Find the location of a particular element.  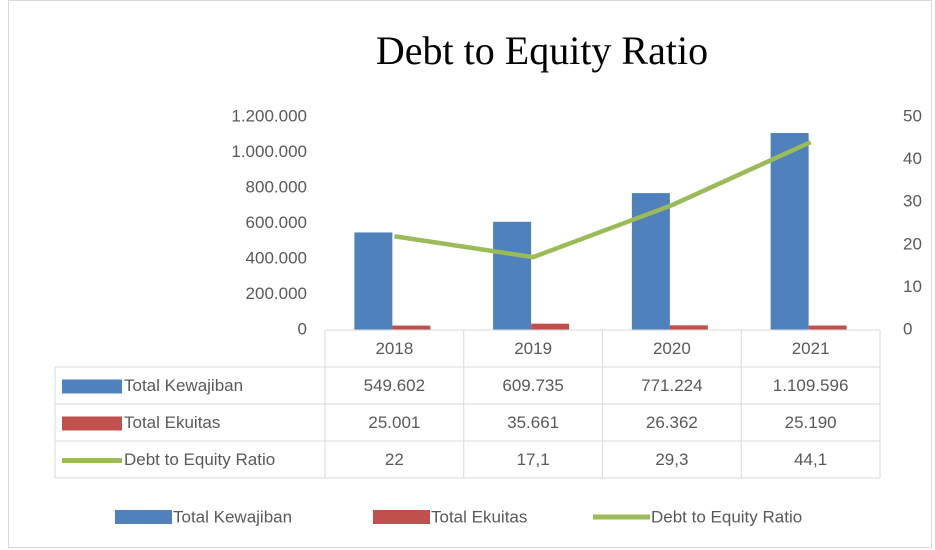

x-tick-label: 2018 is located at coordinates (394, 348).